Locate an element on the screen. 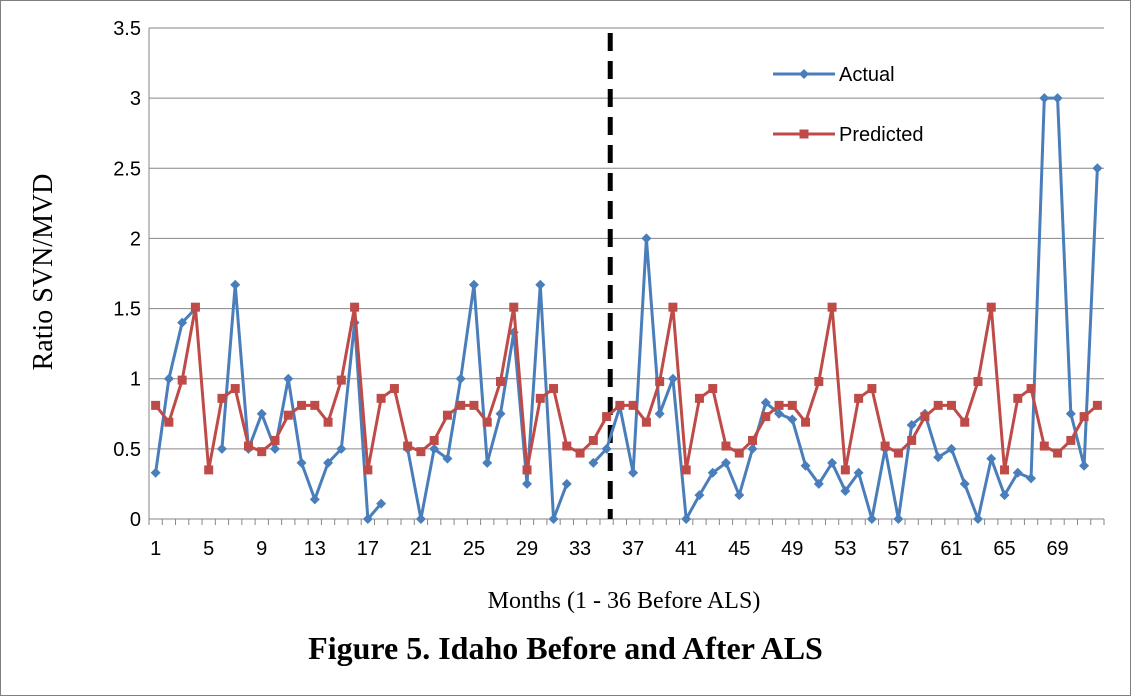 The width and height of the screenshot is (1131, 696). x-tick-label: 69 is located at coordinates (1057, 549).